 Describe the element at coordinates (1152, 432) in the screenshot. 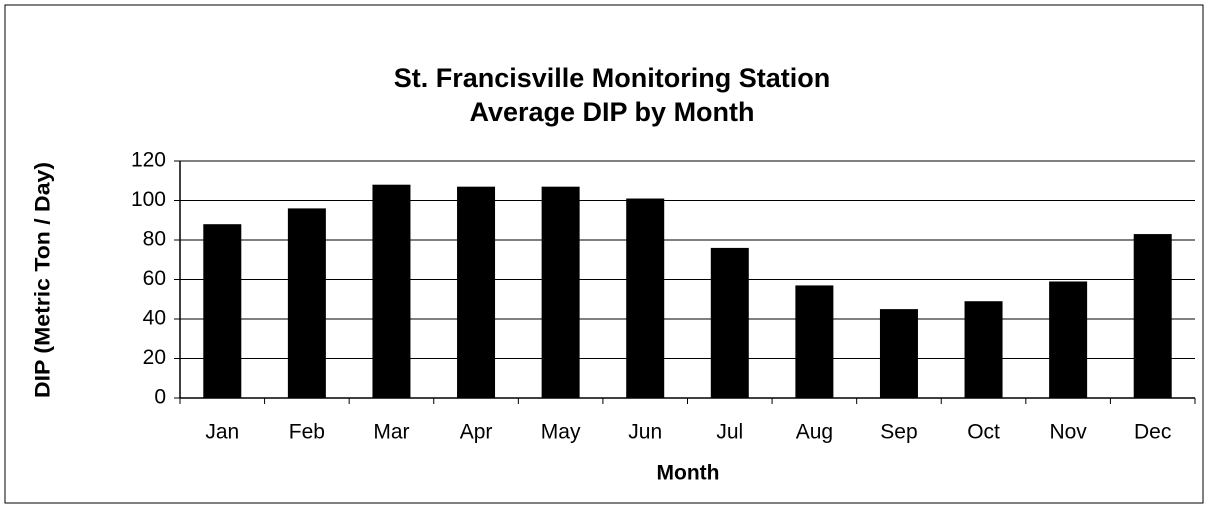

I see `x-tick-label: Dec` at that location.